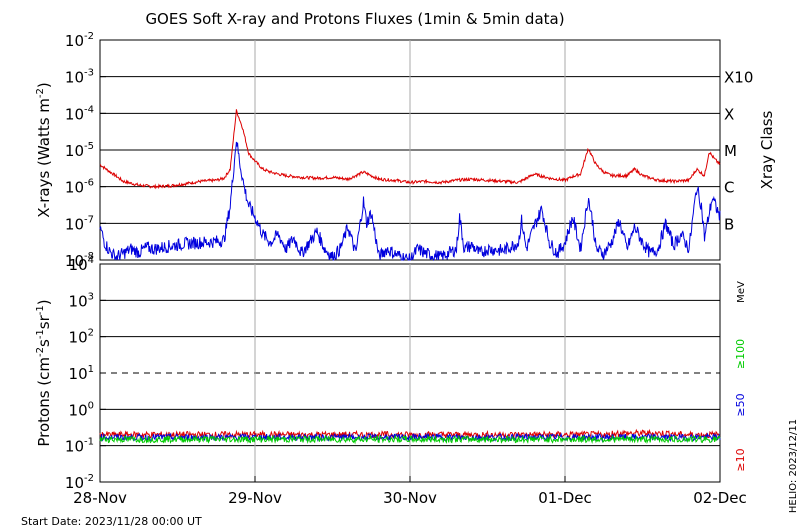 The image size is (800, 530). Describe the element at coordinates (81, 373) in the screenshot. I see `proton-y-tick-label: 10¹` at that location.